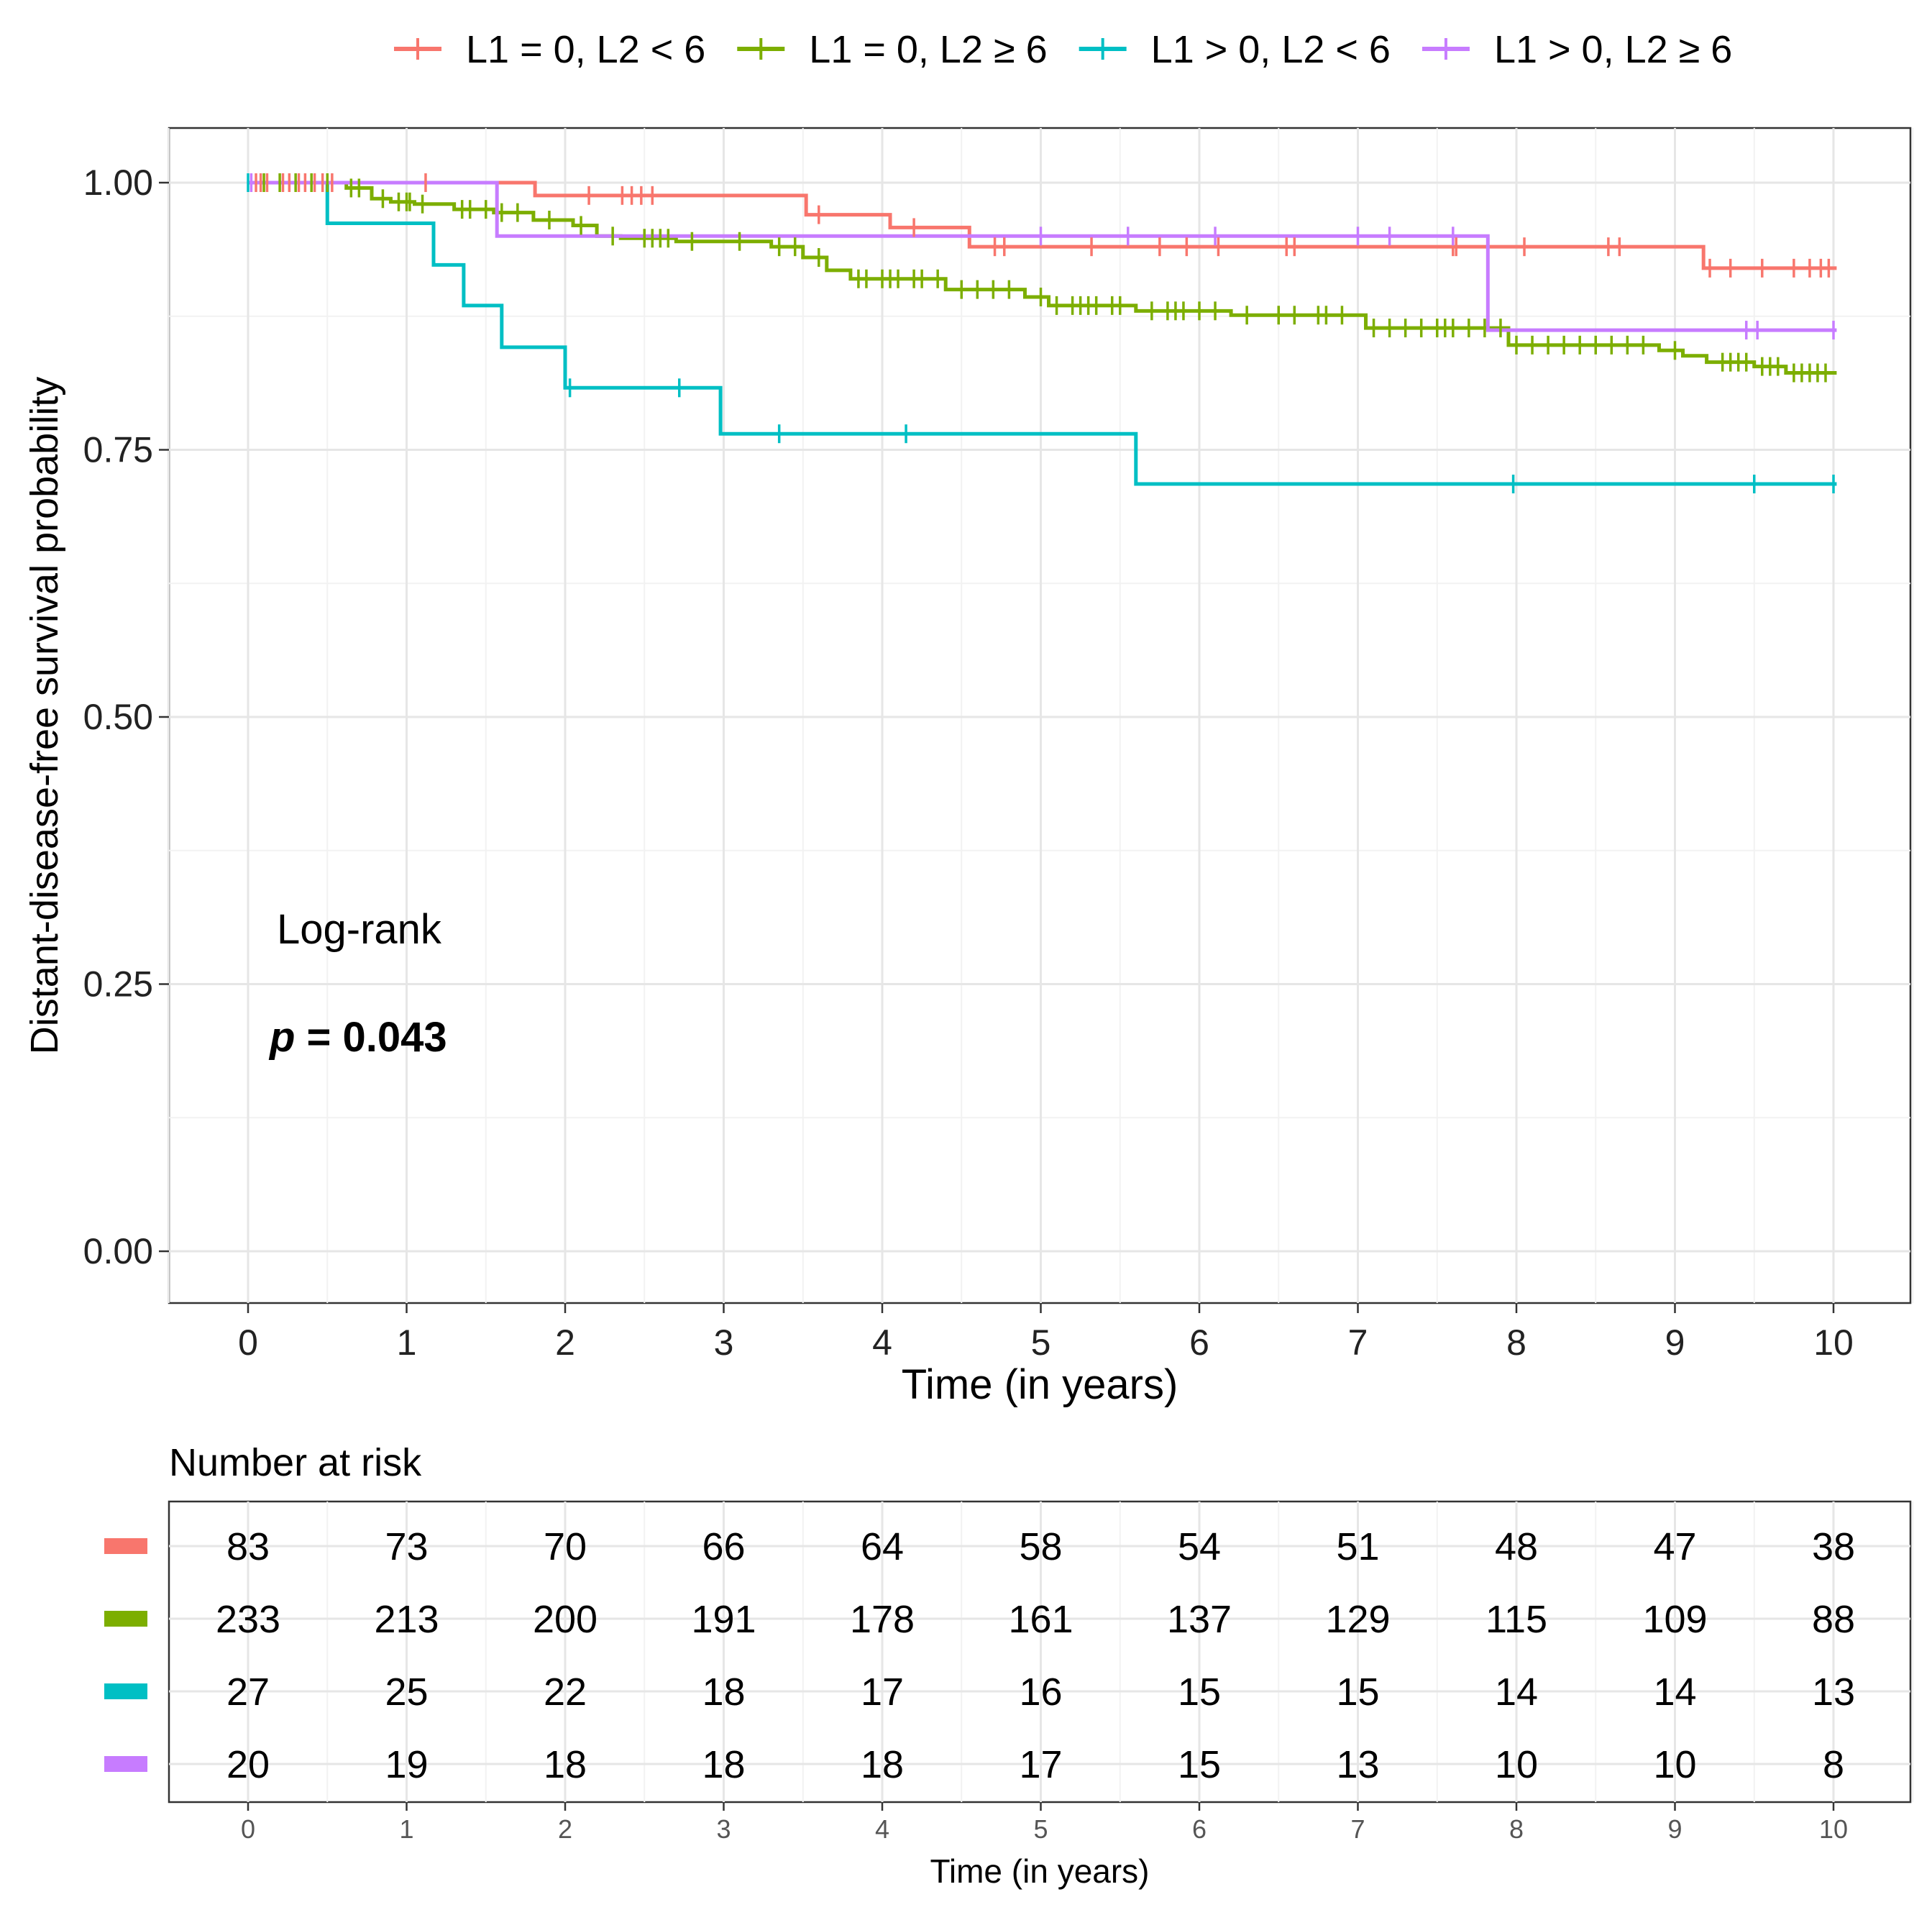 The width and height of the screenshot is (1932, 1915). What do you see at coordinates (565, 1546) in the screenshot?
I see `risk-cell: 70` at bounding box center [565, 1546].